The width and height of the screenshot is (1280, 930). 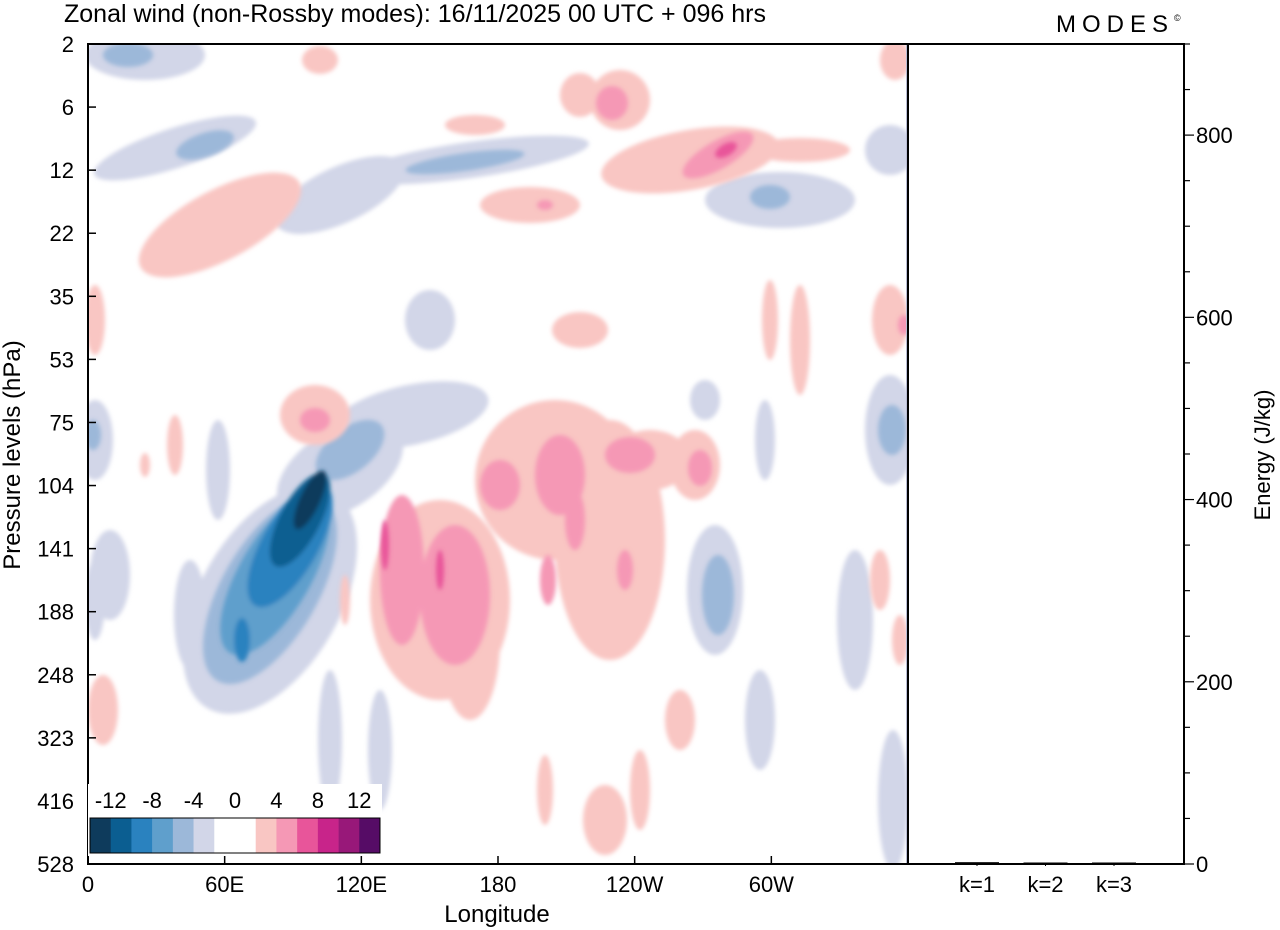 I want to click on x-tick-label: 180, so click(x=498, y=884).